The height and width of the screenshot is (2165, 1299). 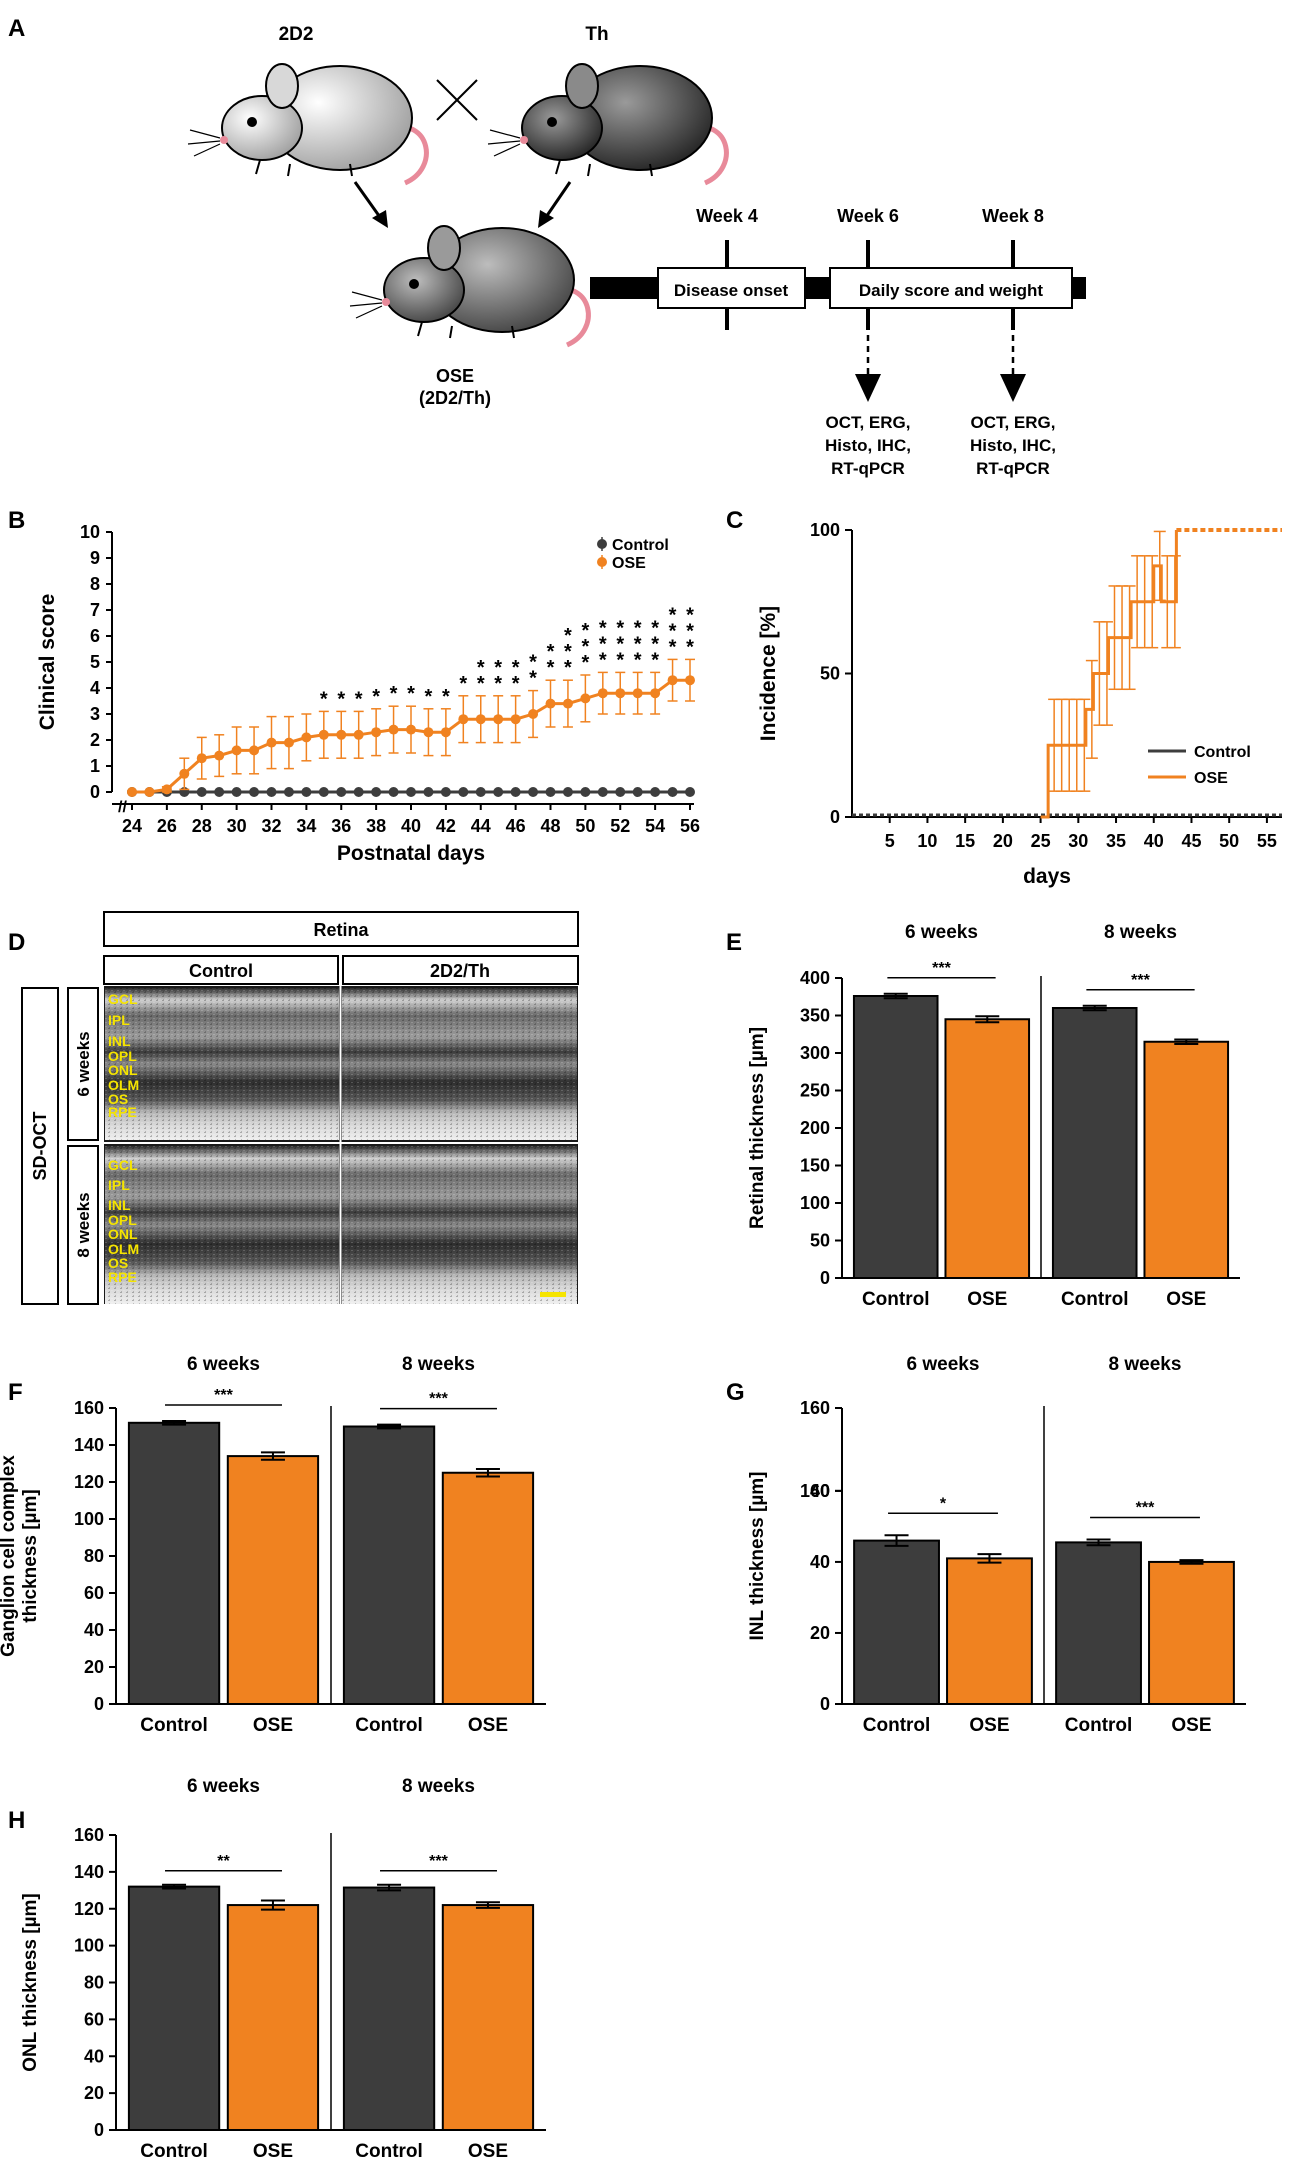 What do you see at coordinates (820, 1491) in the screenshot?
I see `y-tick-label-g: 60` at bounding box center [820, 1491].